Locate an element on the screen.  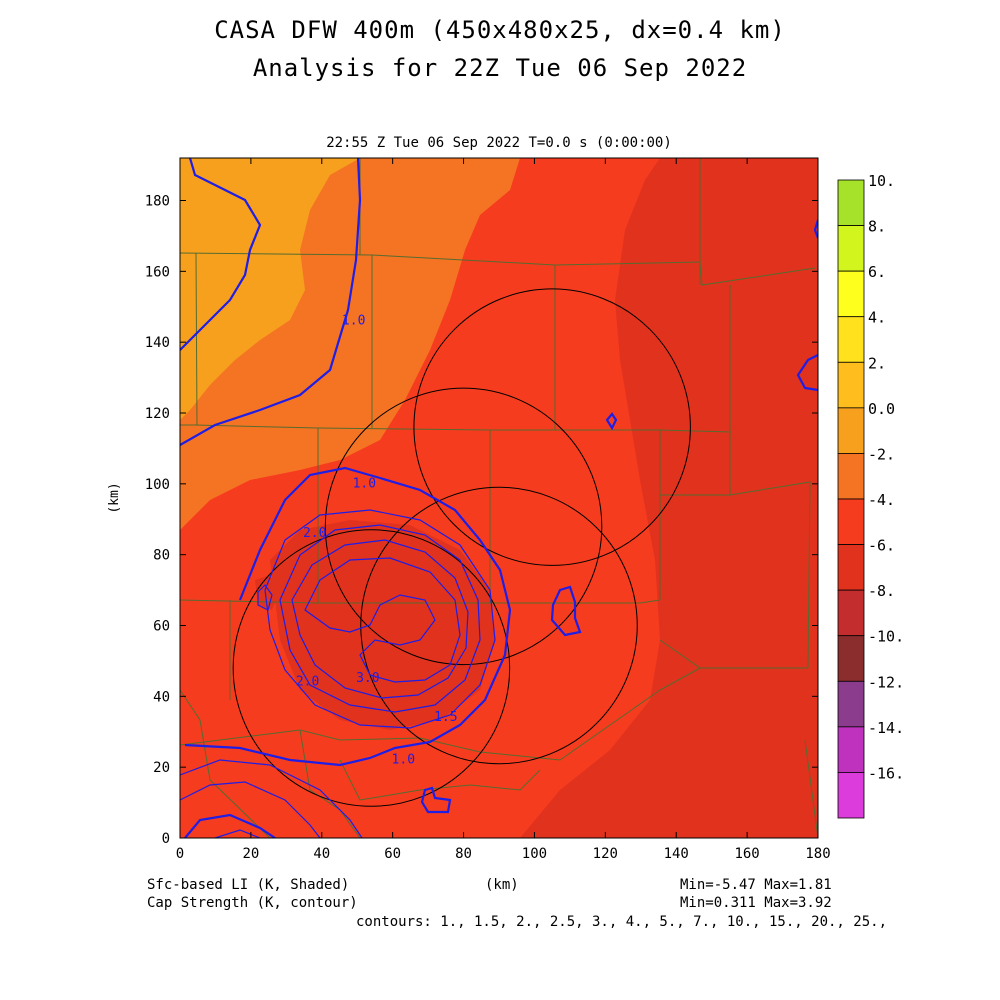
y-tick-label: 20 is located at coordinates (161, 768).